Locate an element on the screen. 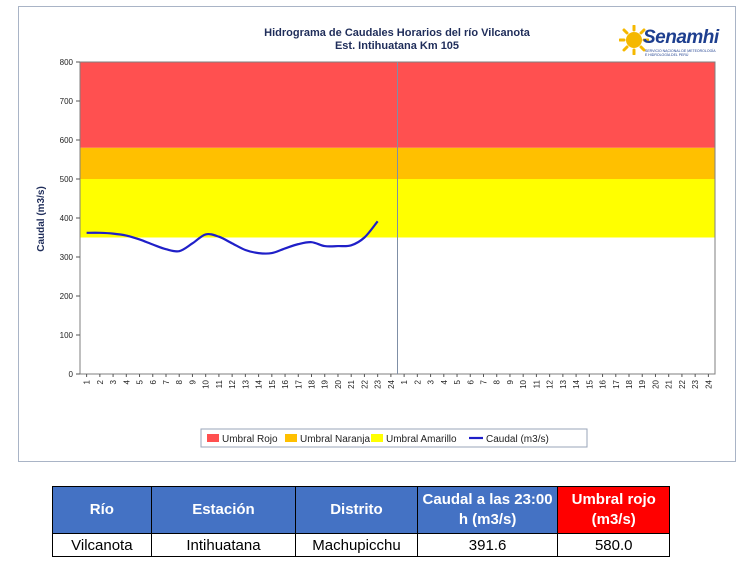  legend-box is located at coordinates (394, 438).